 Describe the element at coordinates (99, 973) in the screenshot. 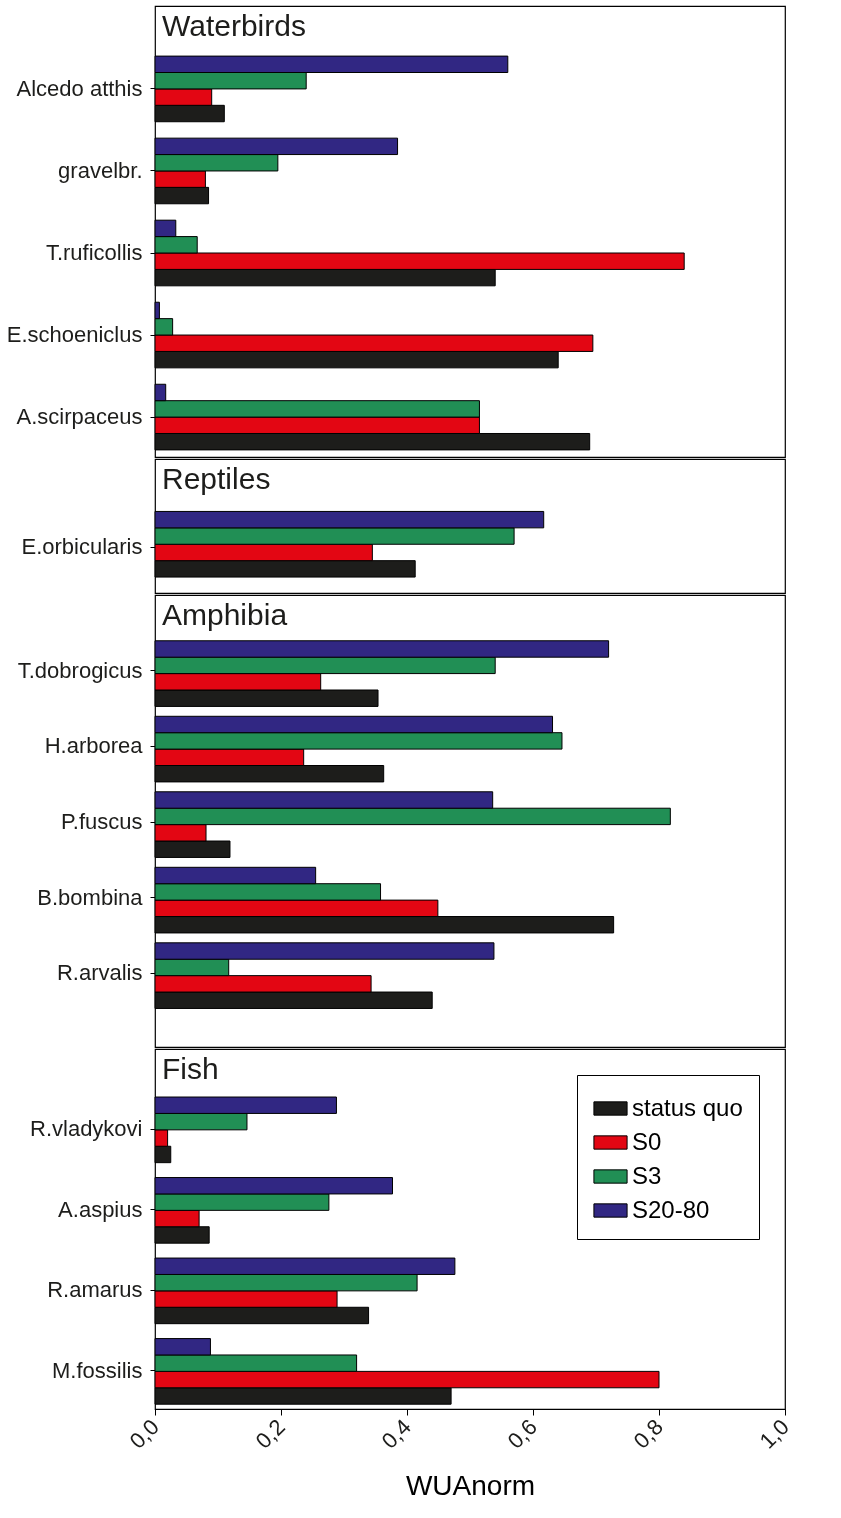

I see `y-tick-label: R.arvalis` at that location.